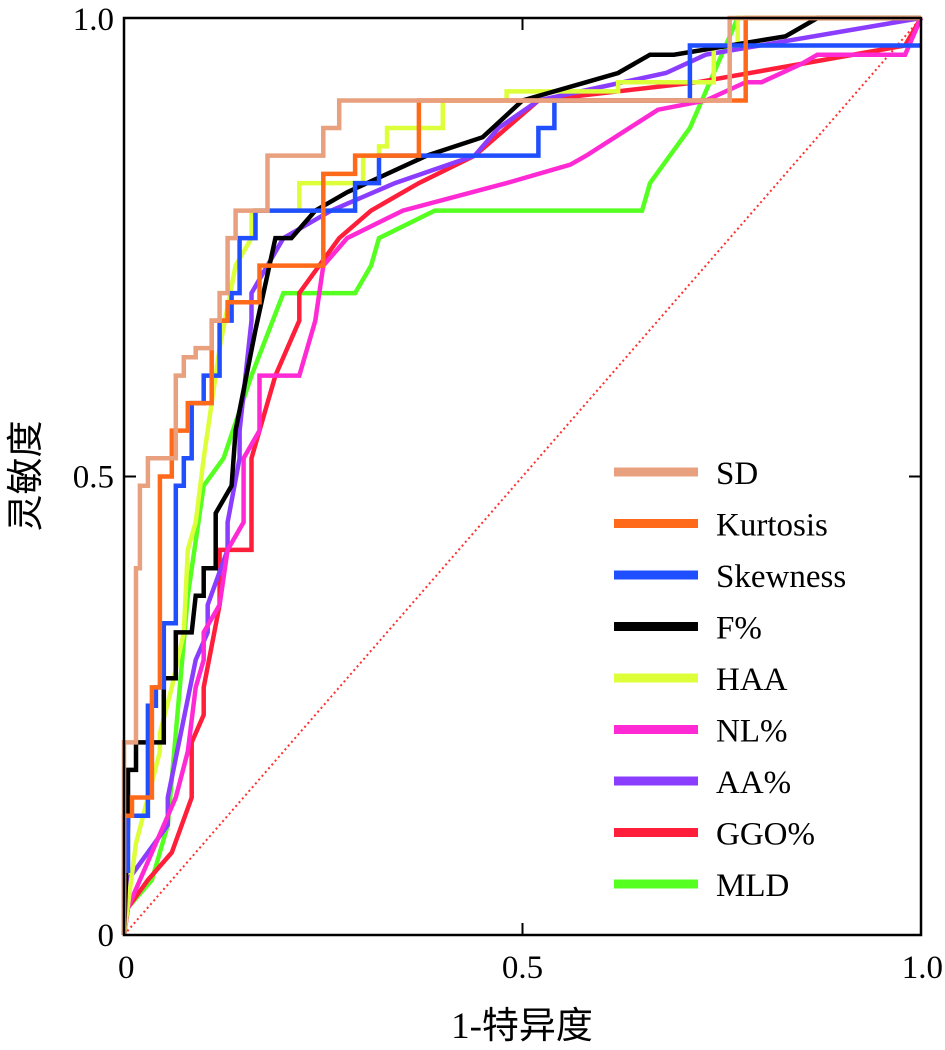 The image size is (945, 1050). I want to click on legend-item-f-pct: F%, so click(688, 629).